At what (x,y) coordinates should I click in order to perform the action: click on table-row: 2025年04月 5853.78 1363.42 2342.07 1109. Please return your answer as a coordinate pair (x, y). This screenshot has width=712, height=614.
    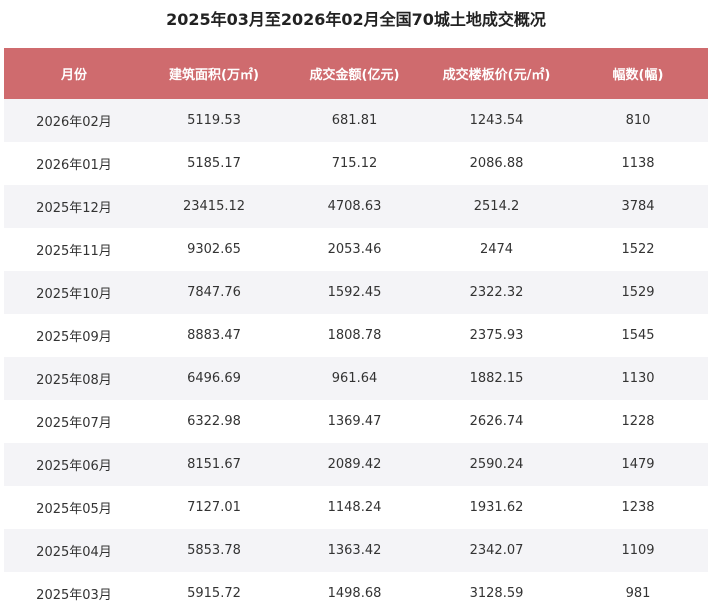
    Looking at the image, I should click on (356, 550).